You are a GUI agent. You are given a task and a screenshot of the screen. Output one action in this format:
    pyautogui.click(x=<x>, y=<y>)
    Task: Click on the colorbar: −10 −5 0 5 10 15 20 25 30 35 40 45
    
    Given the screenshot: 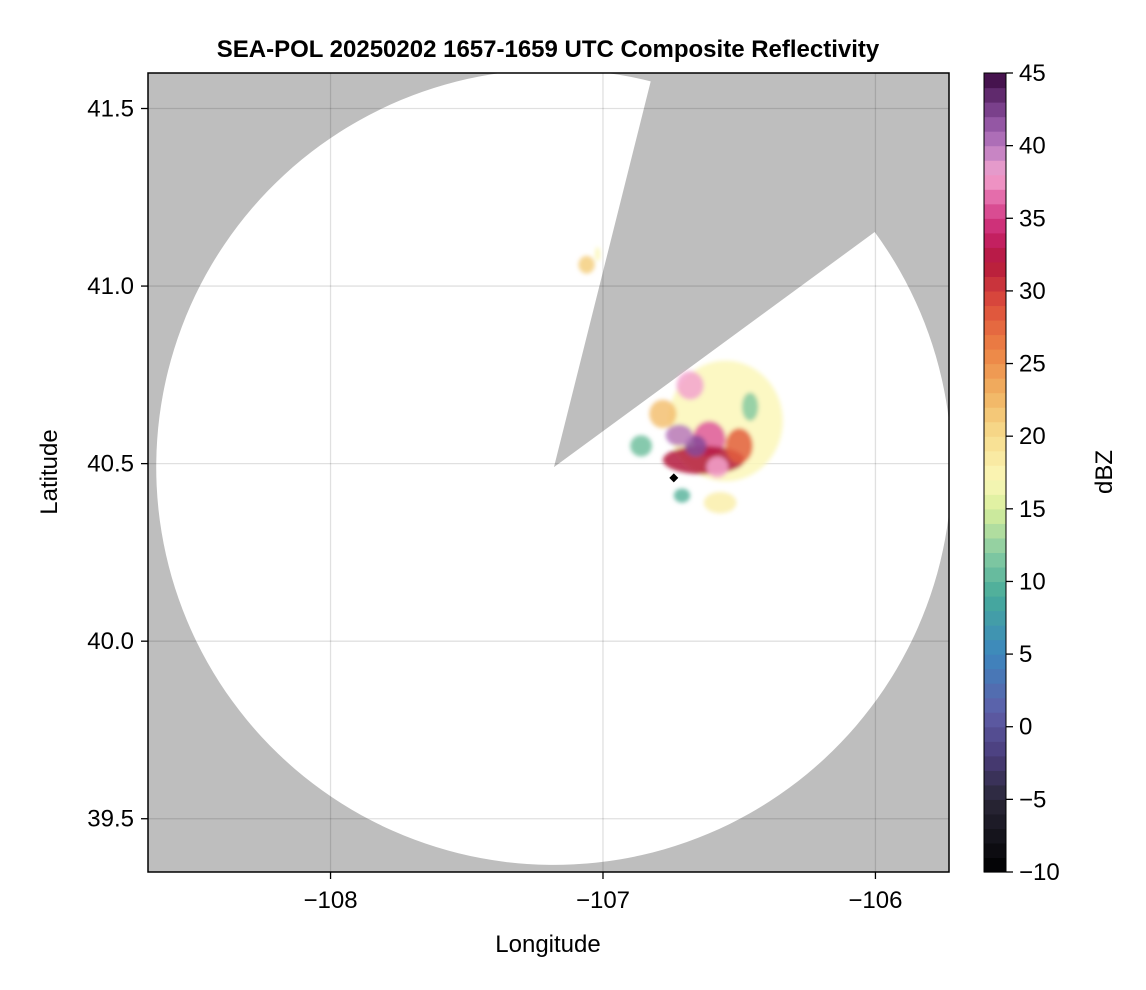 What is the action you would take?
    pyautogui.click(x=1021, y=473)
    